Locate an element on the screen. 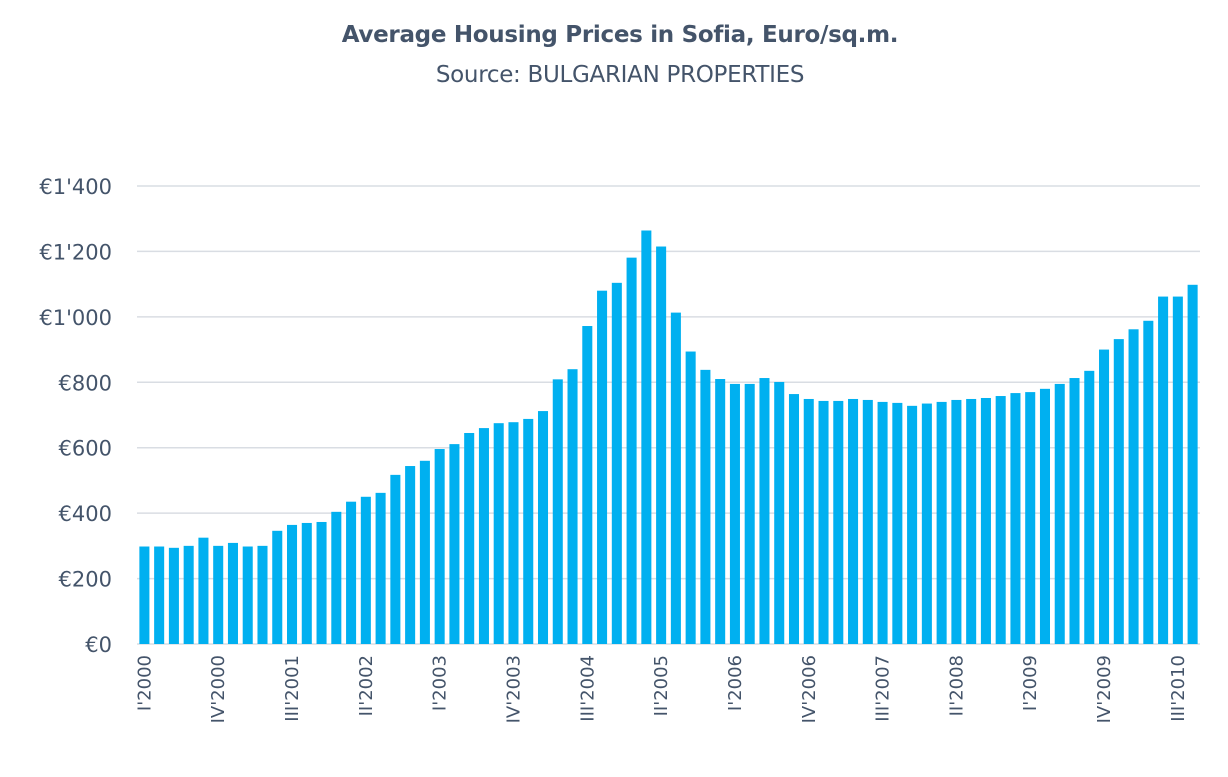 The image size is (1228, 777). y-tick-label: €400 is located at coordinates (85, 514).